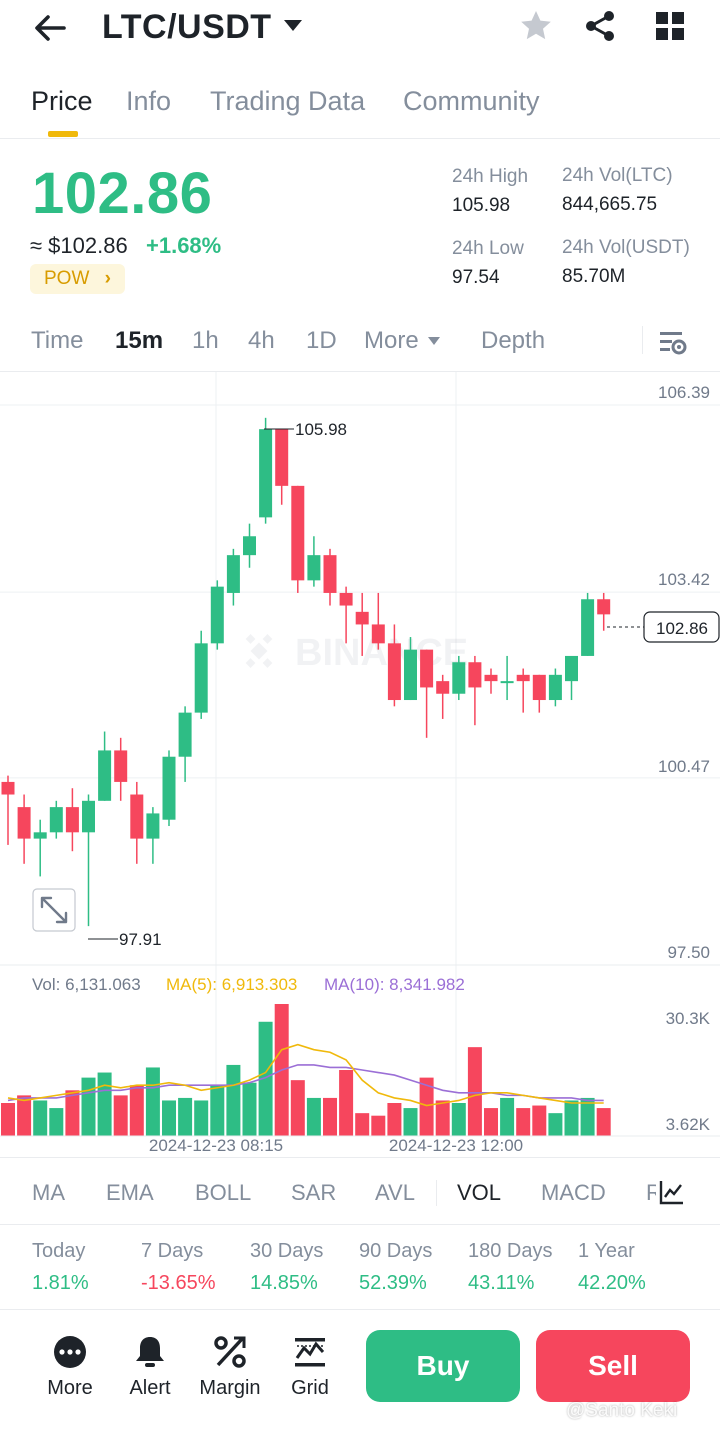 The height and width of the screenshot is (1435, 720). I want to click on ma5-line, so click(305, 1075).